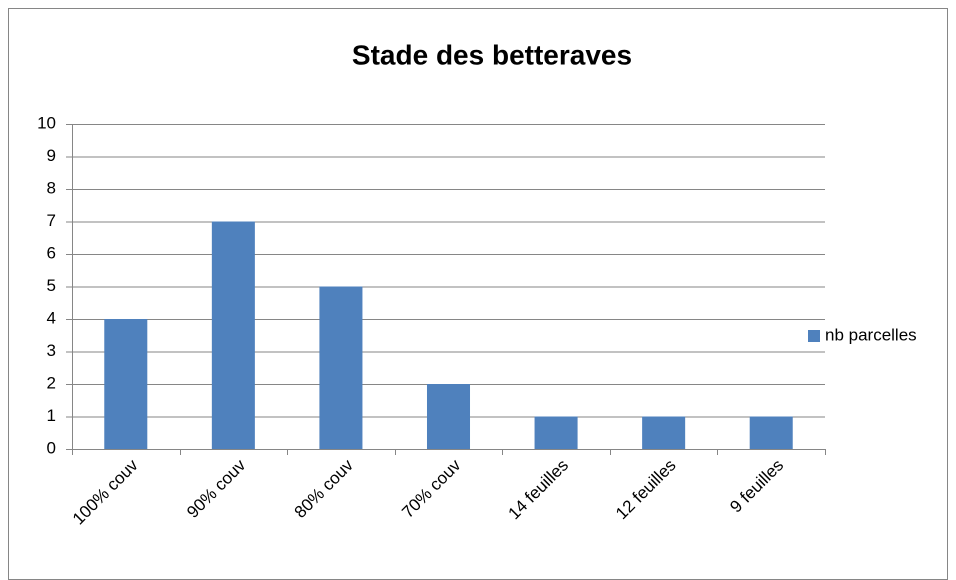  Describe the element at coordinates (46, 122) in the screenshot. I see `y-tick-label: 10` at that location.